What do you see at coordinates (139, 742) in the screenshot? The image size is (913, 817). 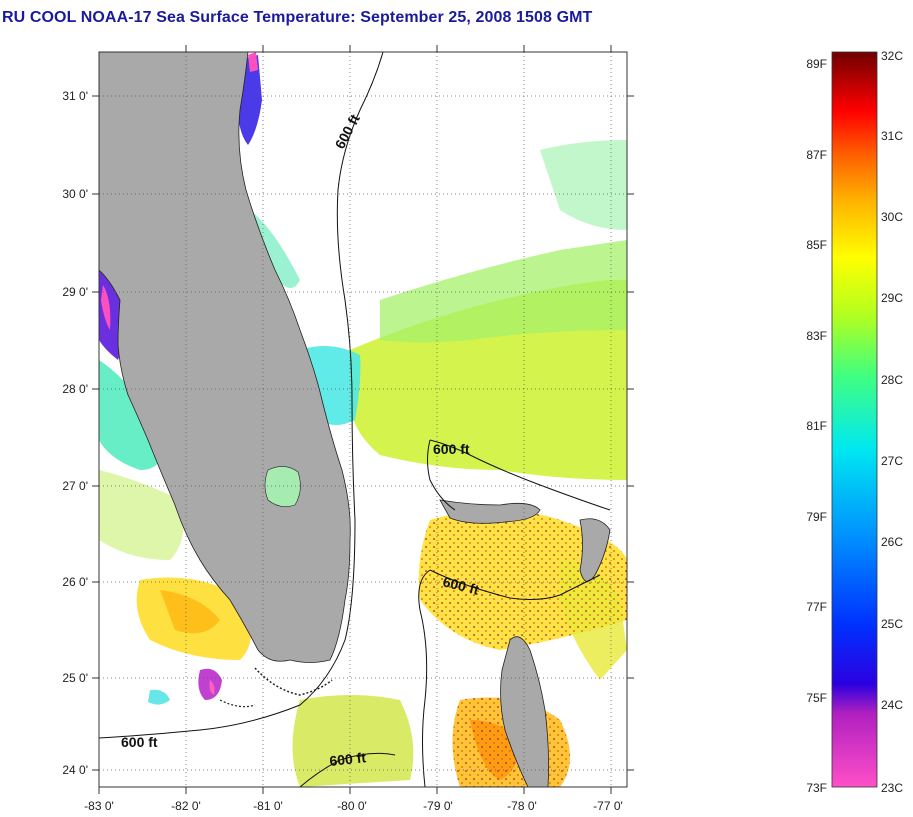 I see `contour-label-600ft-gulf: 600 ft` at bounding box center [139, 742].